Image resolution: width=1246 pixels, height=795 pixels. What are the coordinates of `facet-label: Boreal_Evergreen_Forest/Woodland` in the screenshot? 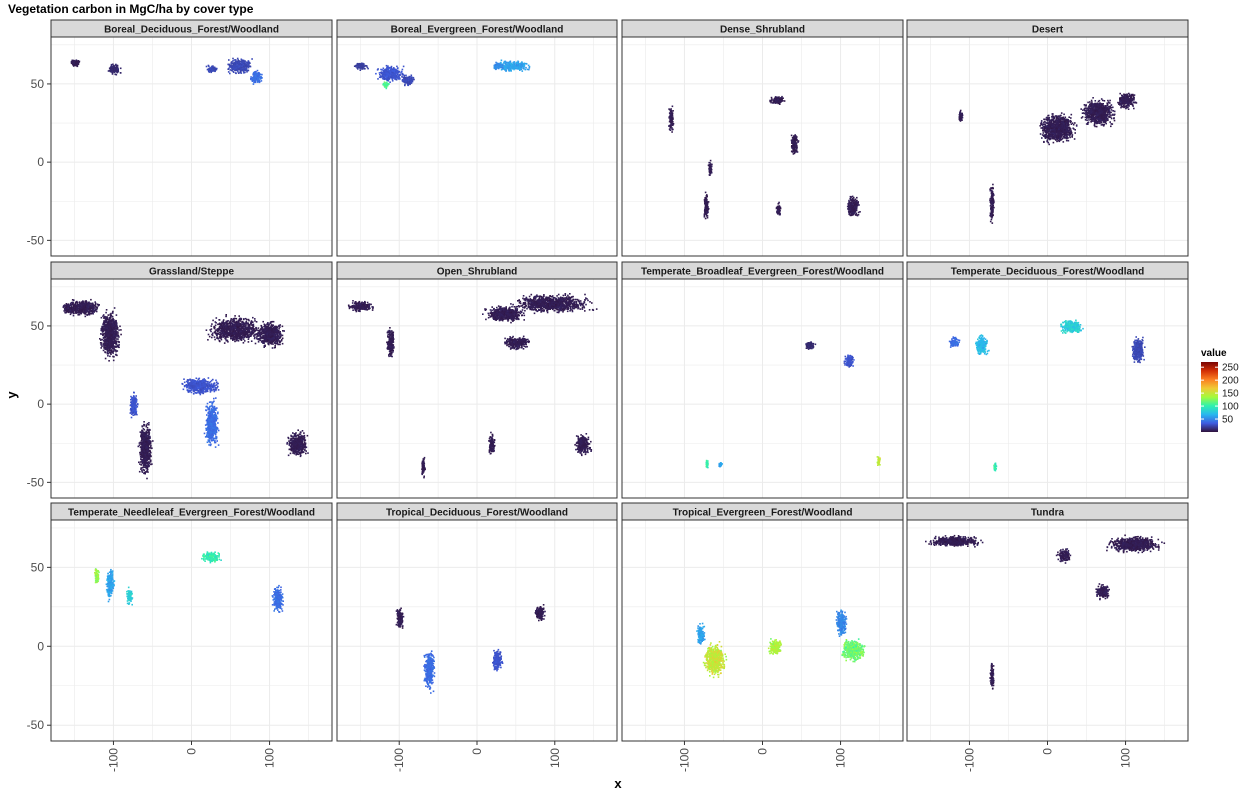 It's located at (477, 30).